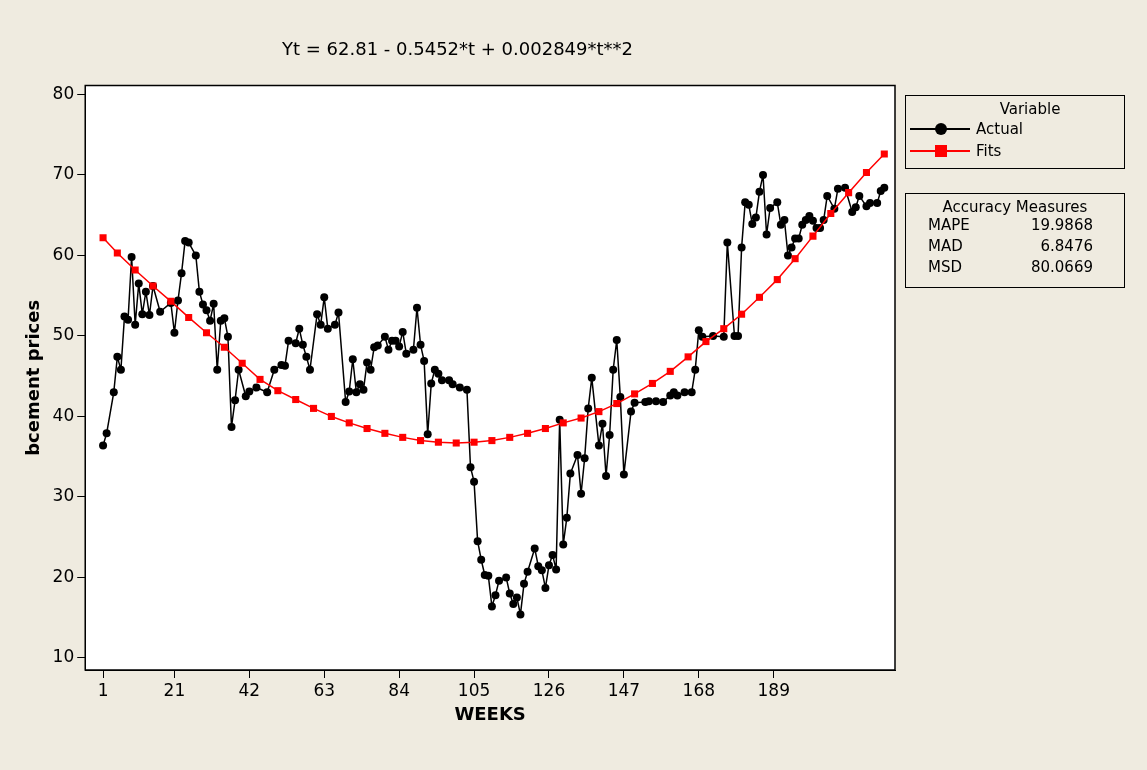 Image resolution: width=1147 pixels, height=770 pixels. Describe the element at coordinates (103, 689) in the screenshot. I see `x-tick-label: 1` at that location.